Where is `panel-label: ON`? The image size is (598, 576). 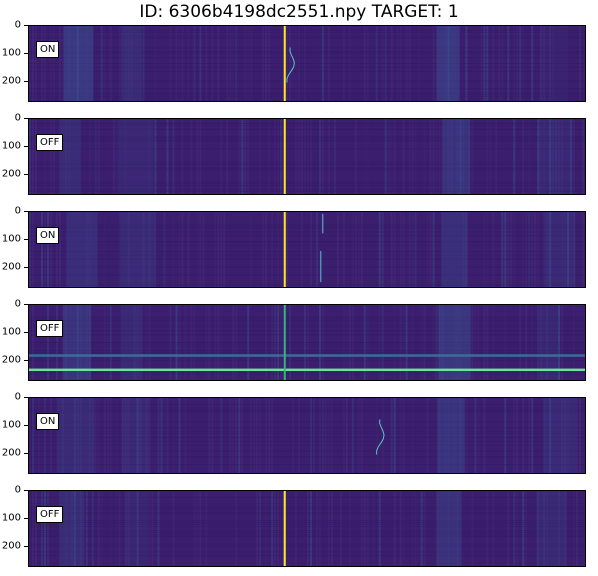 panel-label: ON is located at coordinates (48, 421).